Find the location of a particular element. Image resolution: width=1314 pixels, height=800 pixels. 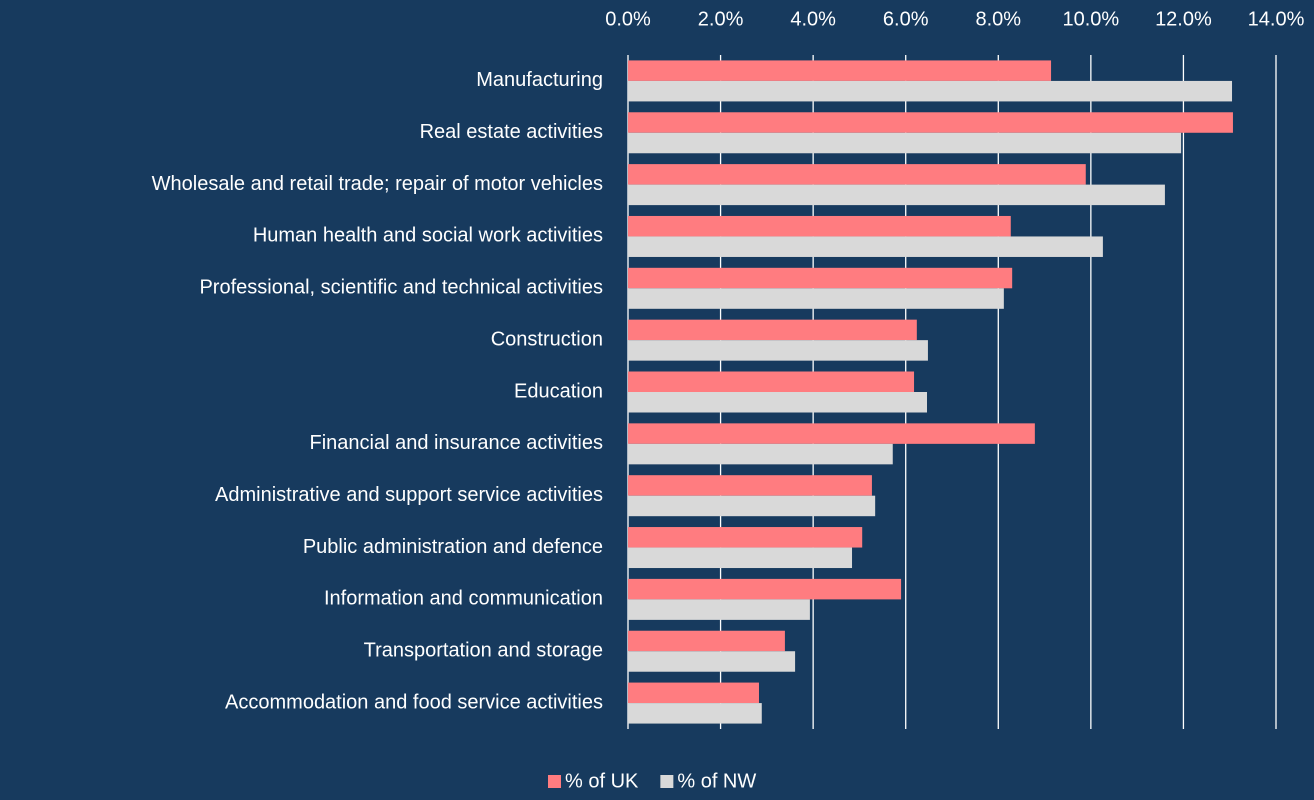

y-tick-label: Financial and insurance activities is located at coordinates (457, 443).